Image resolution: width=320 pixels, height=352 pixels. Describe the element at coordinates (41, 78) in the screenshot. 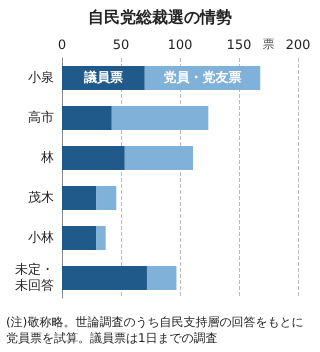

I see `y-tick-label: 小泉` at that location.